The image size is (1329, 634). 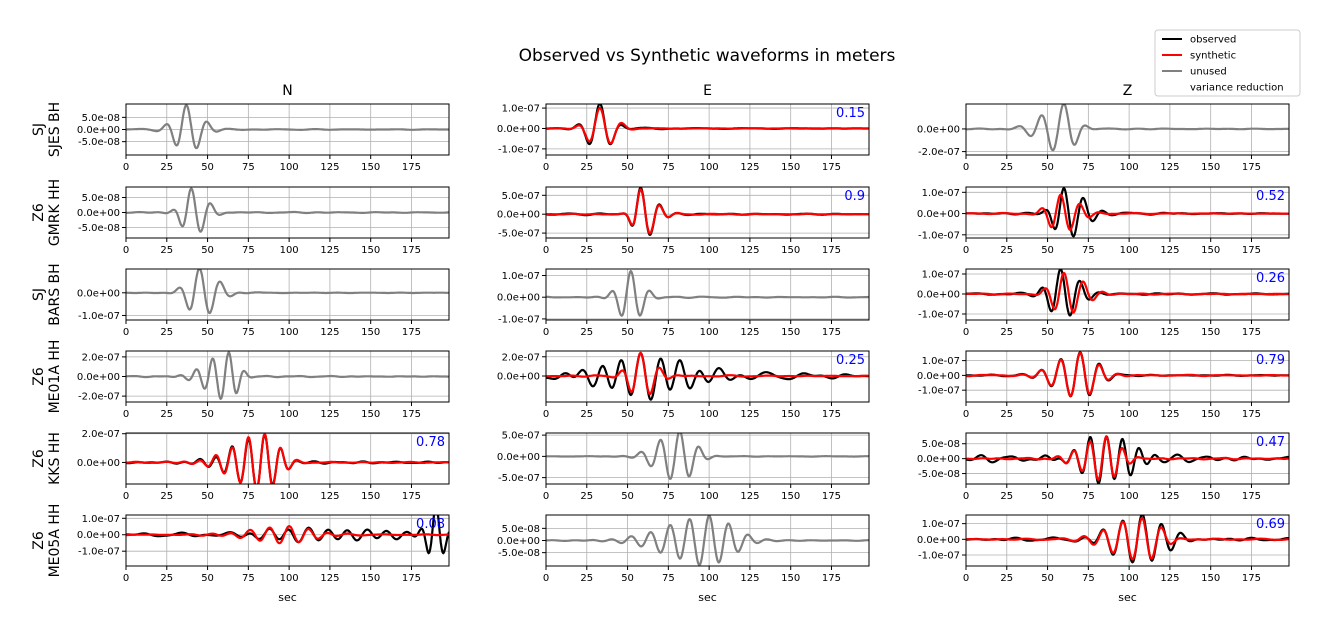 What do you see at coordinates (39, 129) in the screenshot?
I see `row-label-network: SJ` at bounding box center [39, 129].